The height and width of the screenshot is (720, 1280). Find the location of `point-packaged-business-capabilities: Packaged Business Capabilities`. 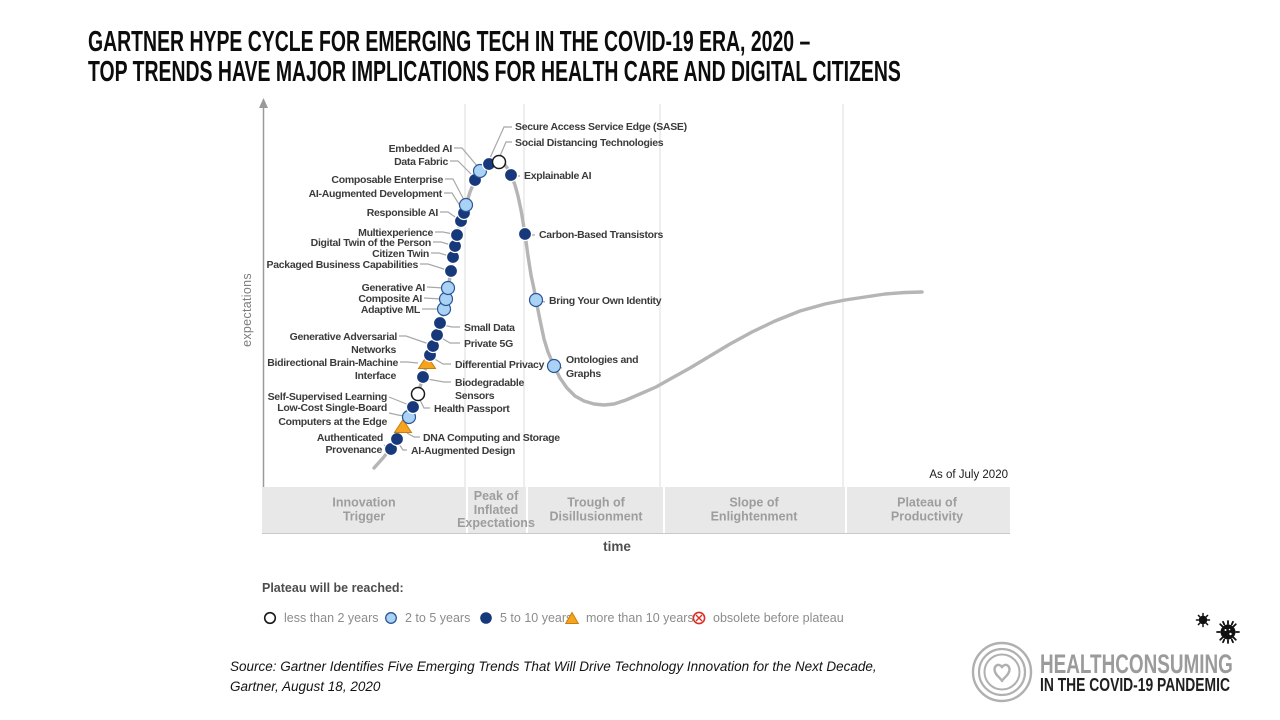

point-packaged-business-capabilities: Packaged Business Capabilities is located at coordinates (363, 269).